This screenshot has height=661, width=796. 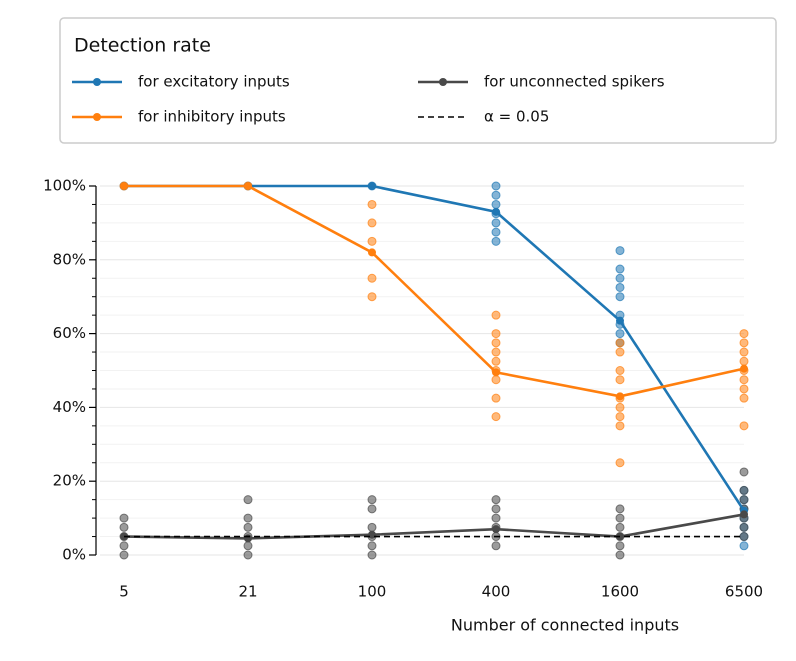 I want to click on legend-label: α = 0.05, so click(x=516, y=117).